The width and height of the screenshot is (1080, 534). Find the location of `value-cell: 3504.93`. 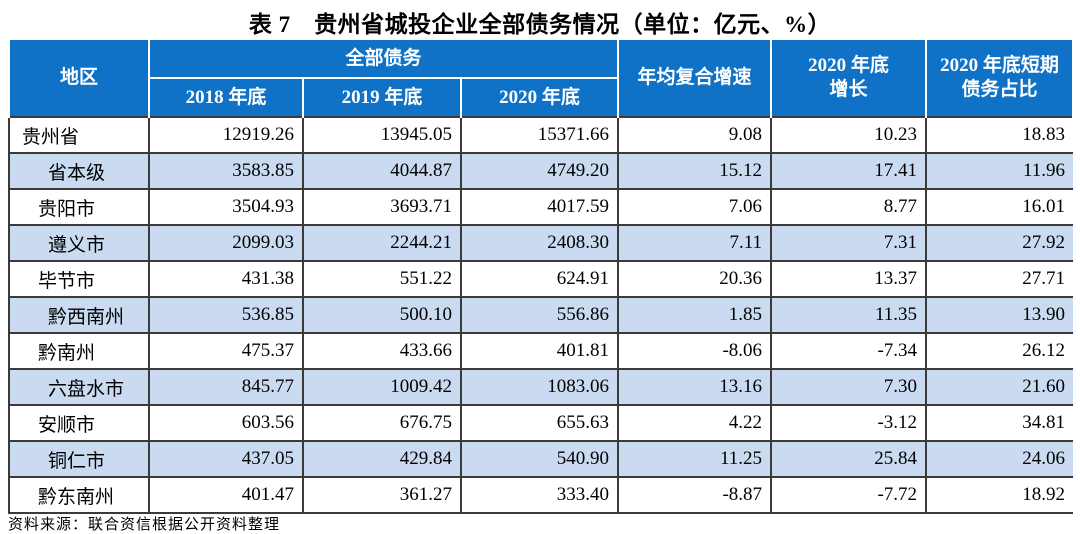

value-cell: 3504.93 is located at coordinates (226, 207).